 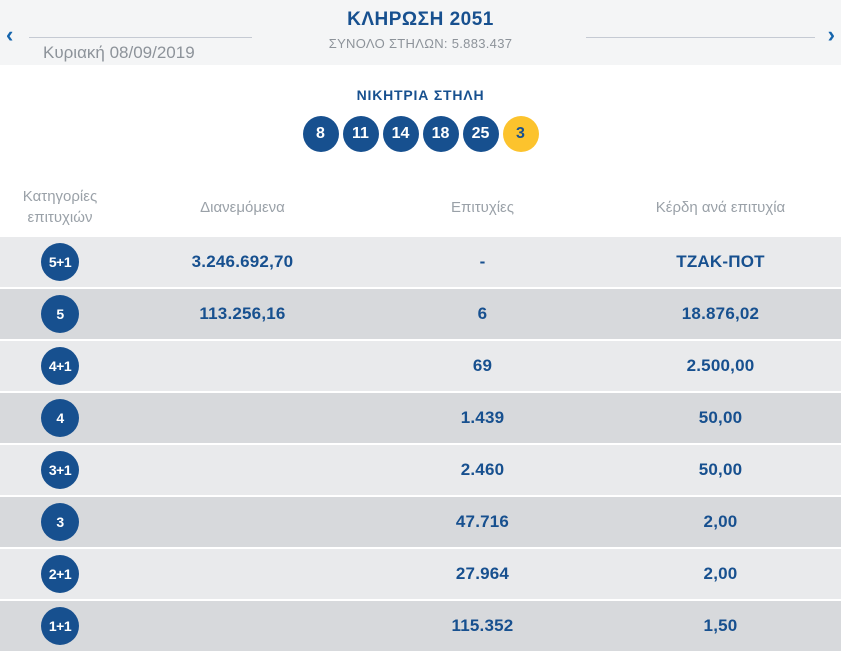 I want to click on winning-number: 18, so click(x=440, y=134).